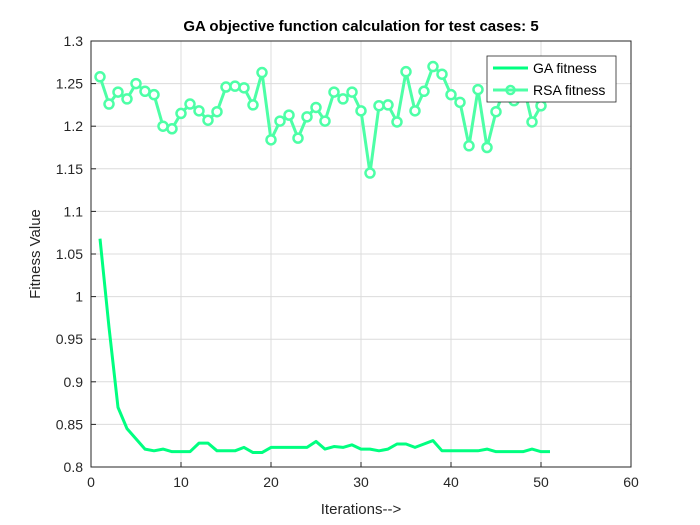 The image size is (700, 525). Describe the element at coordinates (69, 339) in the screenshot. I see `y-tick-label: 0.95` at that location.